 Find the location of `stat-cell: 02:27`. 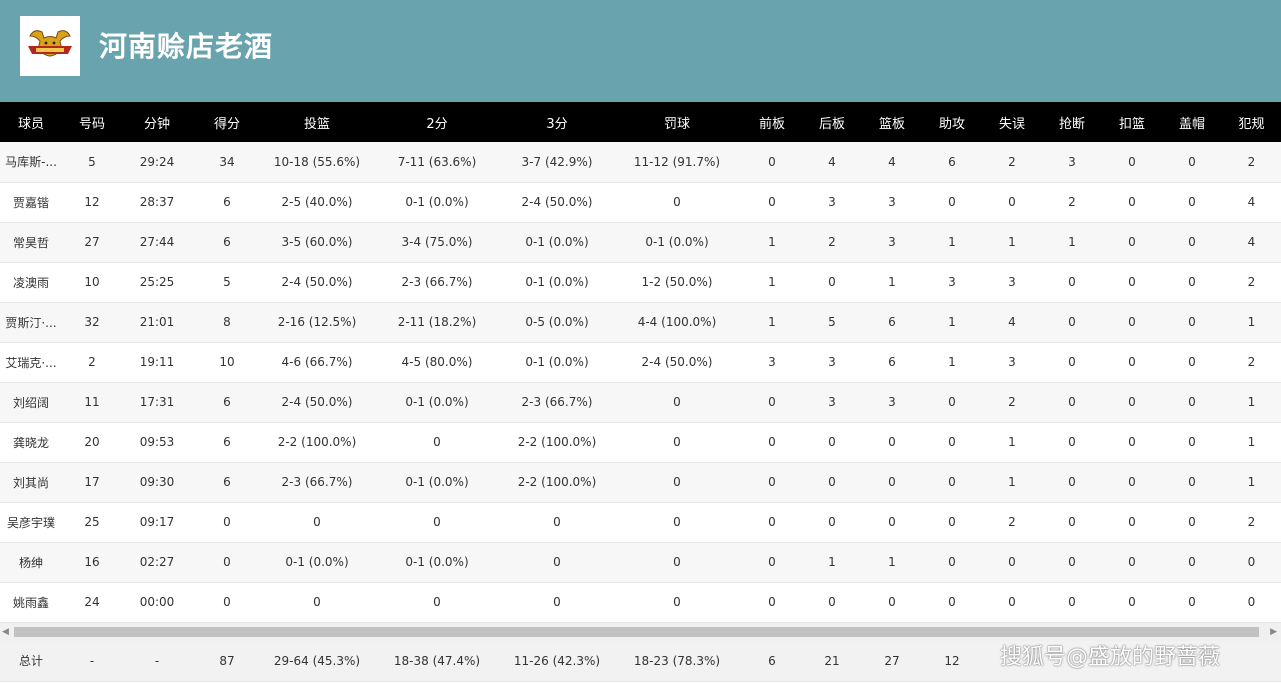

stat-cell: 02:27 is located at coordinates (157, 562).